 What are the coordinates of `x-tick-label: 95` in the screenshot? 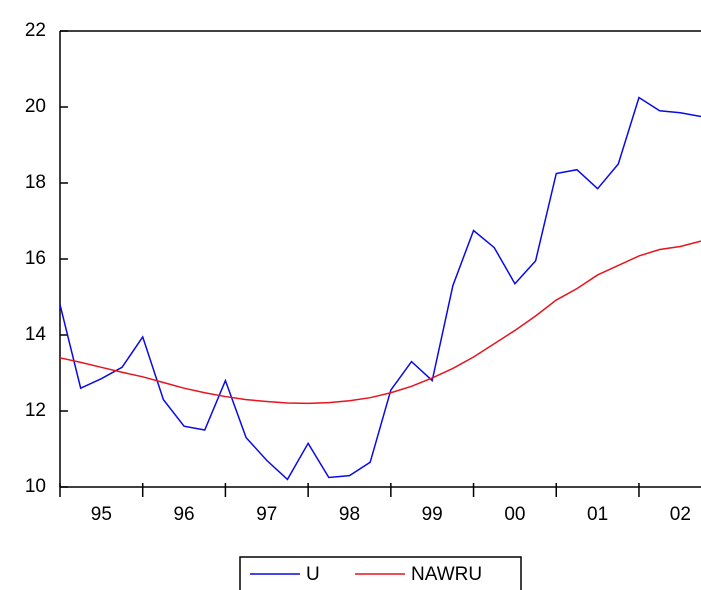 It's located at (101, 514).